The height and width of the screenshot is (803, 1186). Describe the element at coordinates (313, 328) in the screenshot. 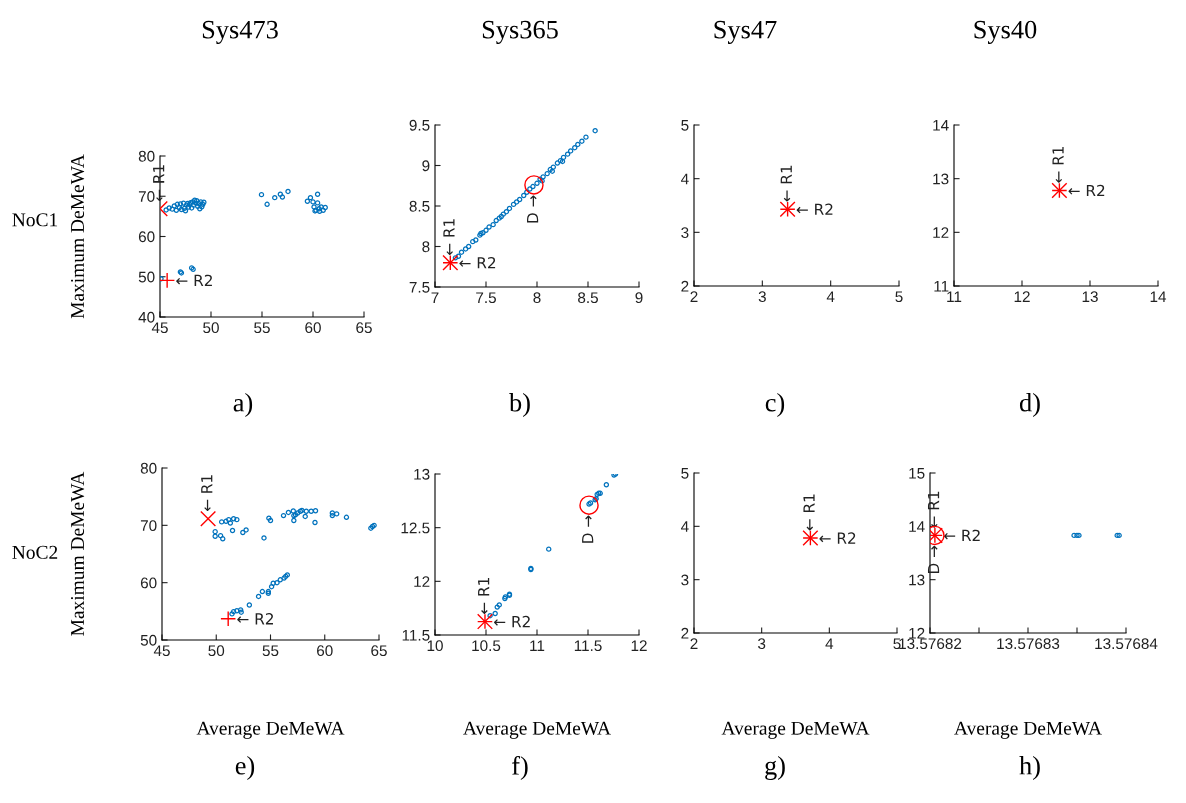

I see `x-tick-label: 60` at that location.